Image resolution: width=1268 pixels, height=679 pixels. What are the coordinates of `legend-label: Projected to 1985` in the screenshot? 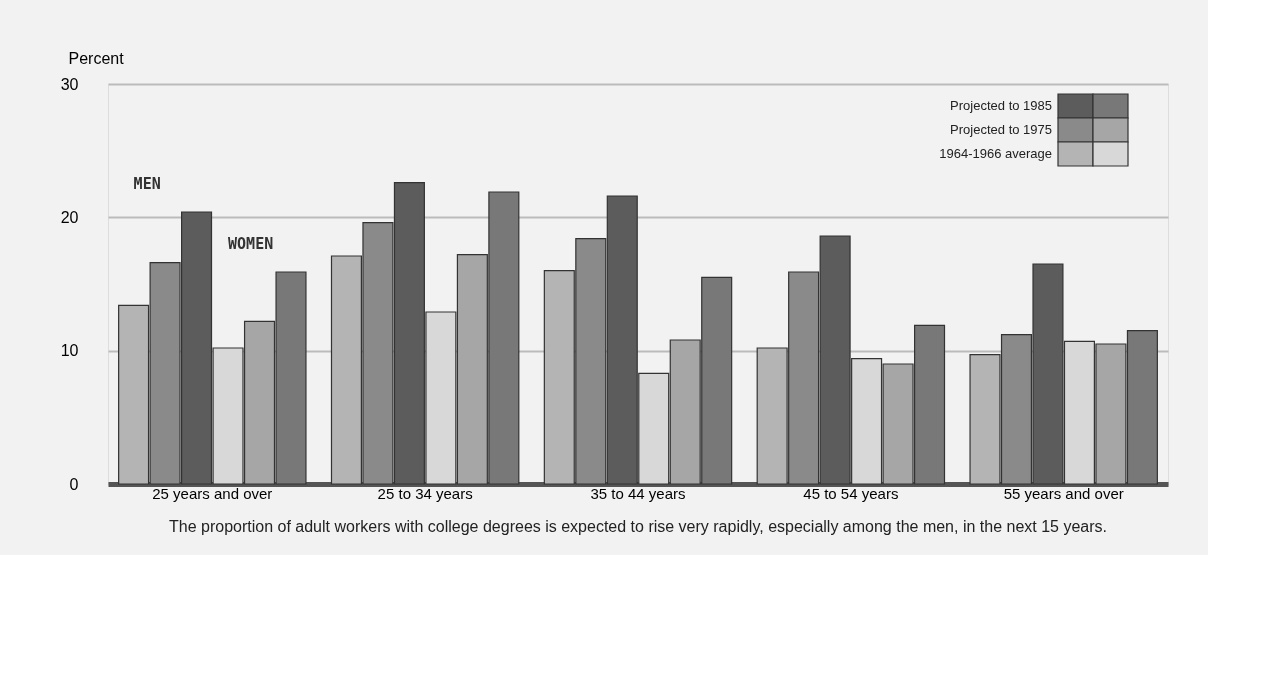 It's located at (1001, 105).